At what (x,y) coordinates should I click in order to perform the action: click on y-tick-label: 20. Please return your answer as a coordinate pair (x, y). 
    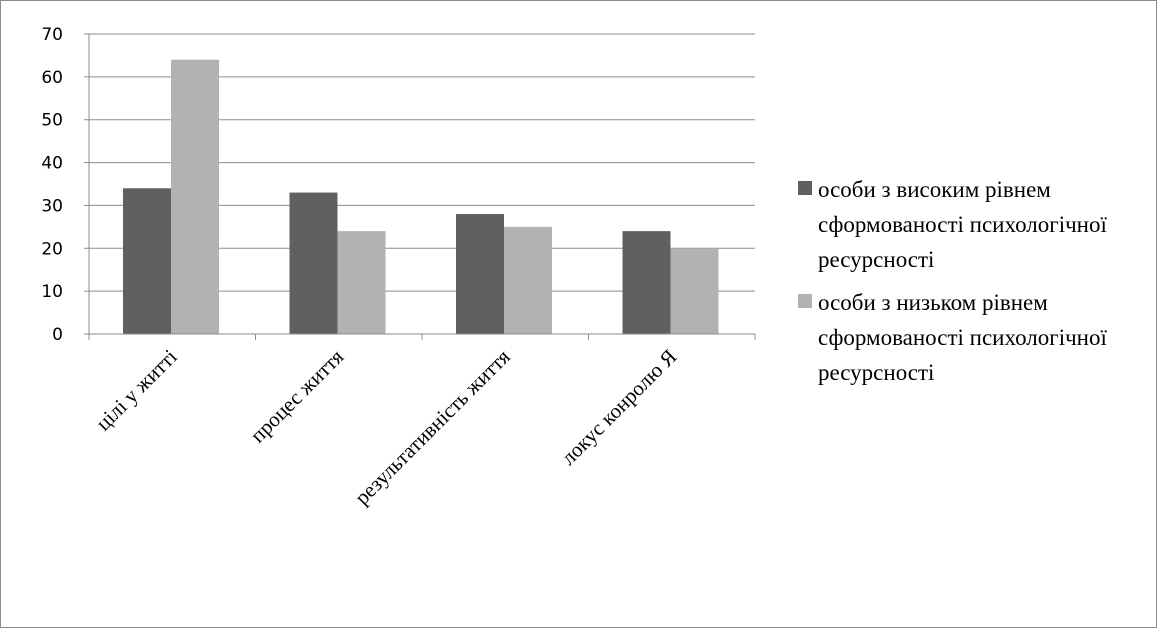
    Looking at the image, I should click on (52, 249).